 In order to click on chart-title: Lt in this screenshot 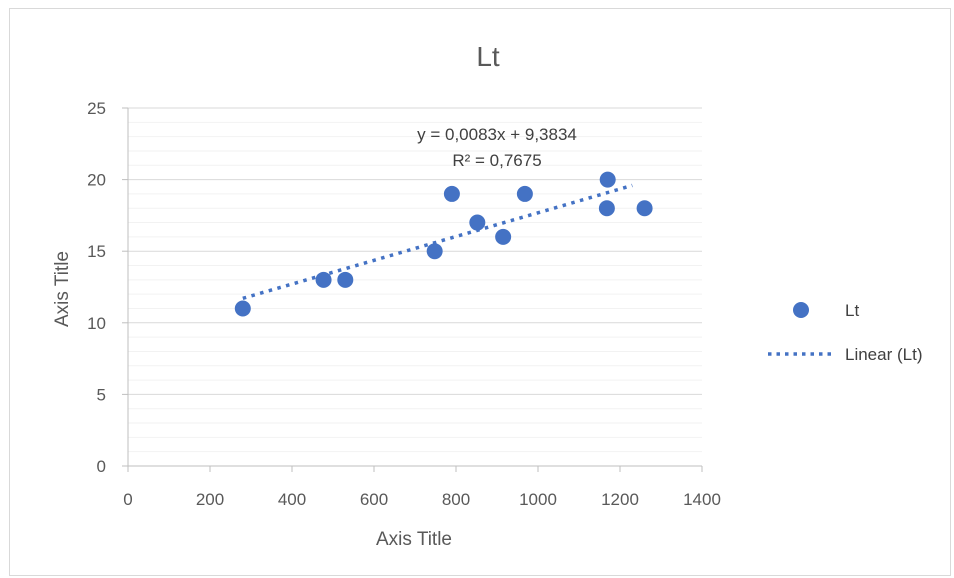, I will do `click(488, 56)`.